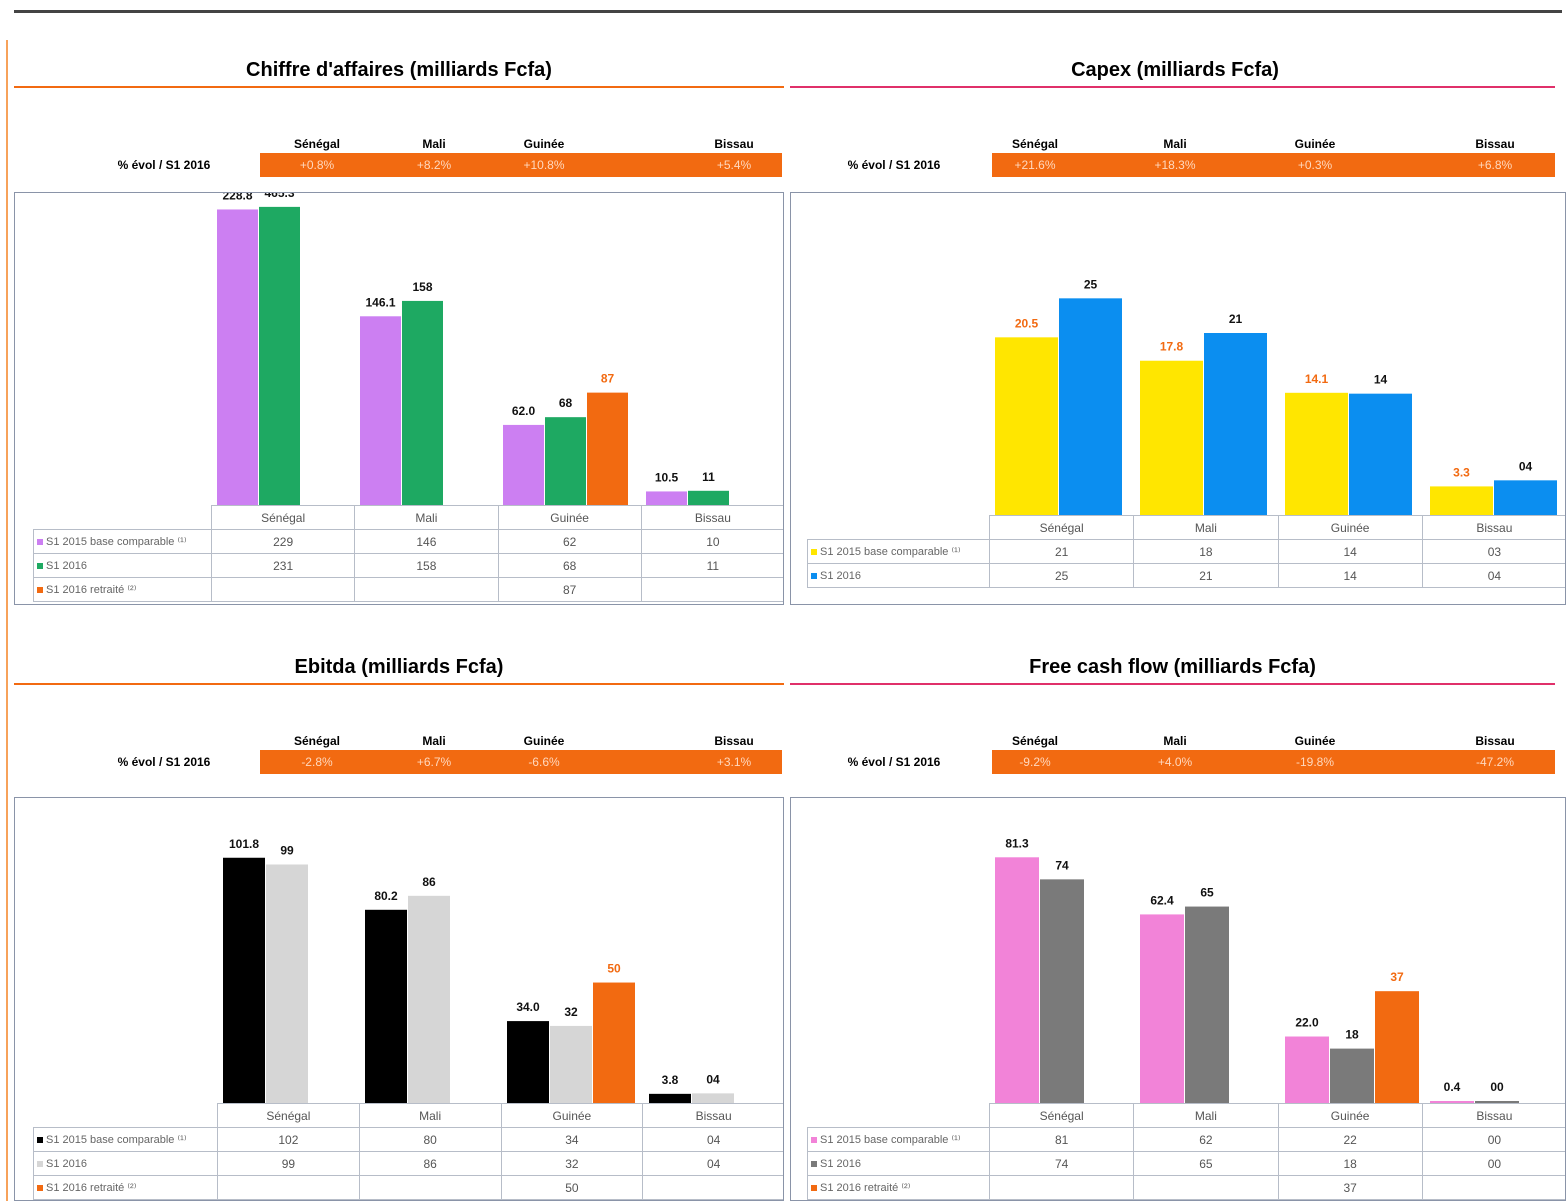 This screenshot has width=1566, height=1201. What do you see at coordinates (386, 896) in the screenshot?
I see `data-label: 80.2` at bounding box center [386, 896].